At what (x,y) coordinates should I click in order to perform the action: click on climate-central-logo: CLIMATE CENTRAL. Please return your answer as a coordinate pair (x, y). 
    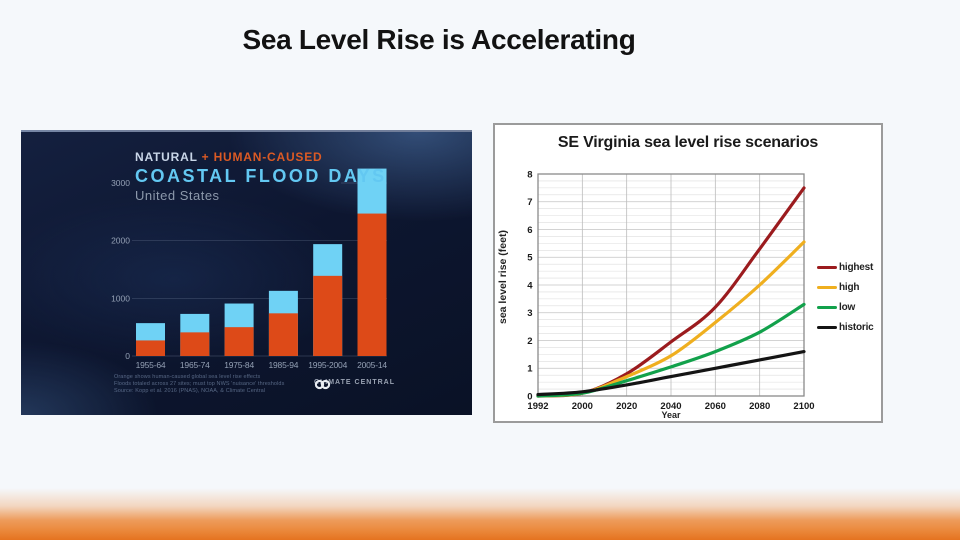
    Looking at the image, I should click on (354, 384).